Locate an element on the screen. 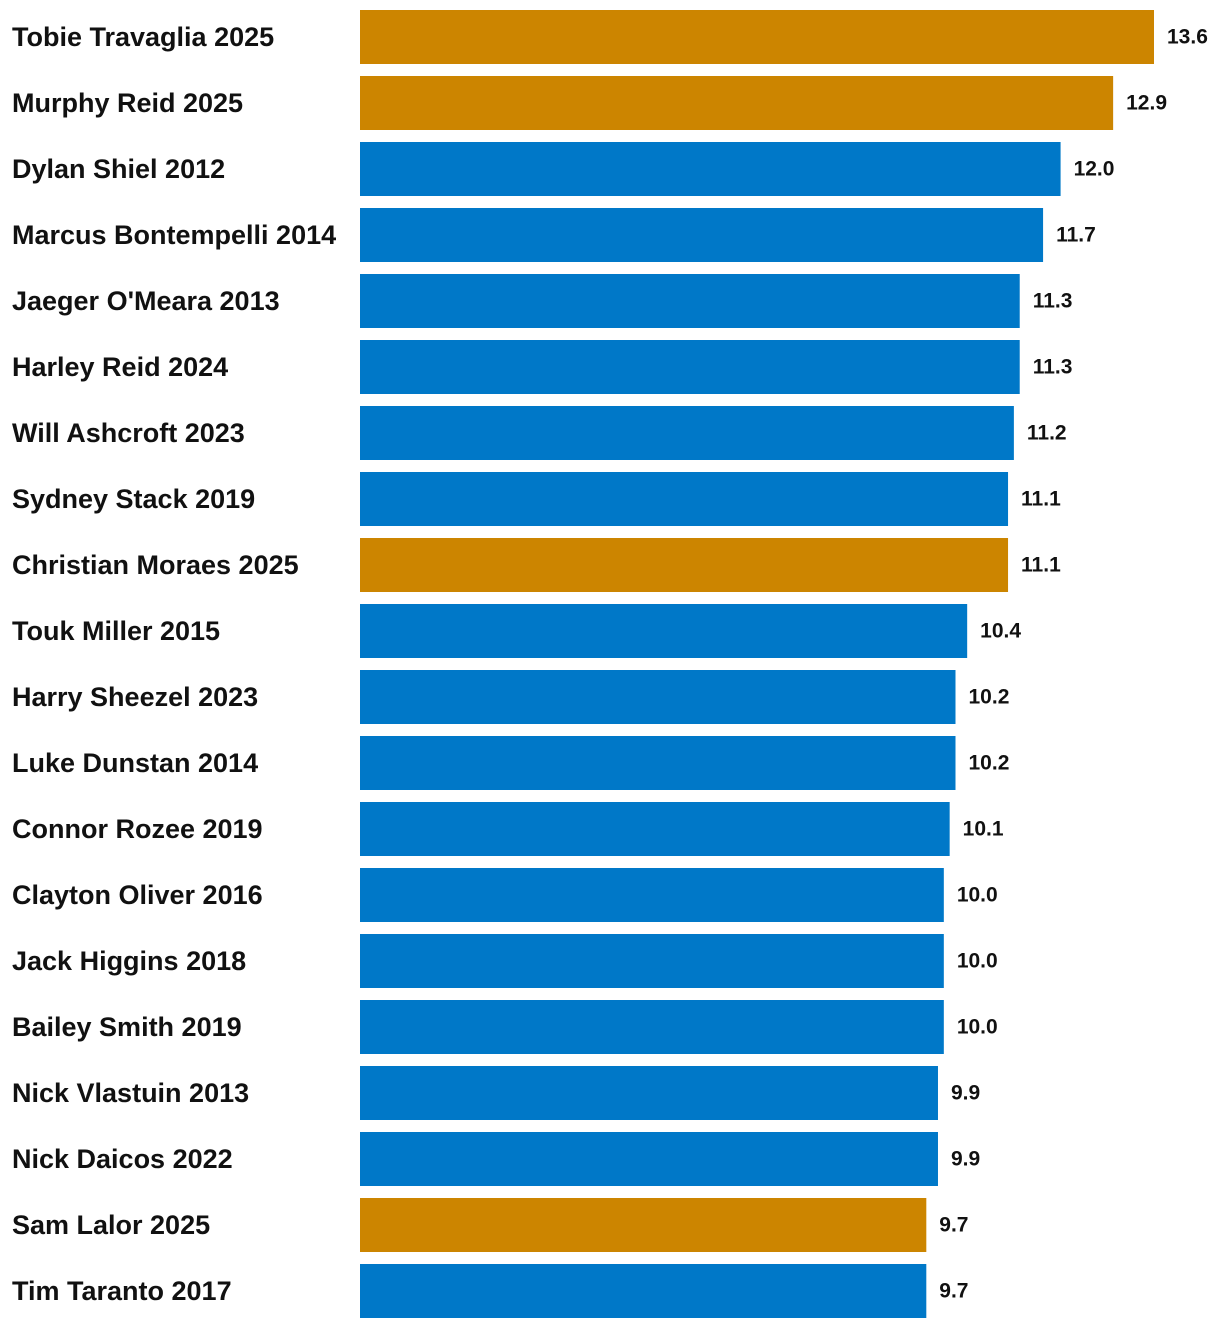 This screenshot has height=1328, width=1220. category-label: Connor Rozee 2019 is located at coordinates (137, 829).